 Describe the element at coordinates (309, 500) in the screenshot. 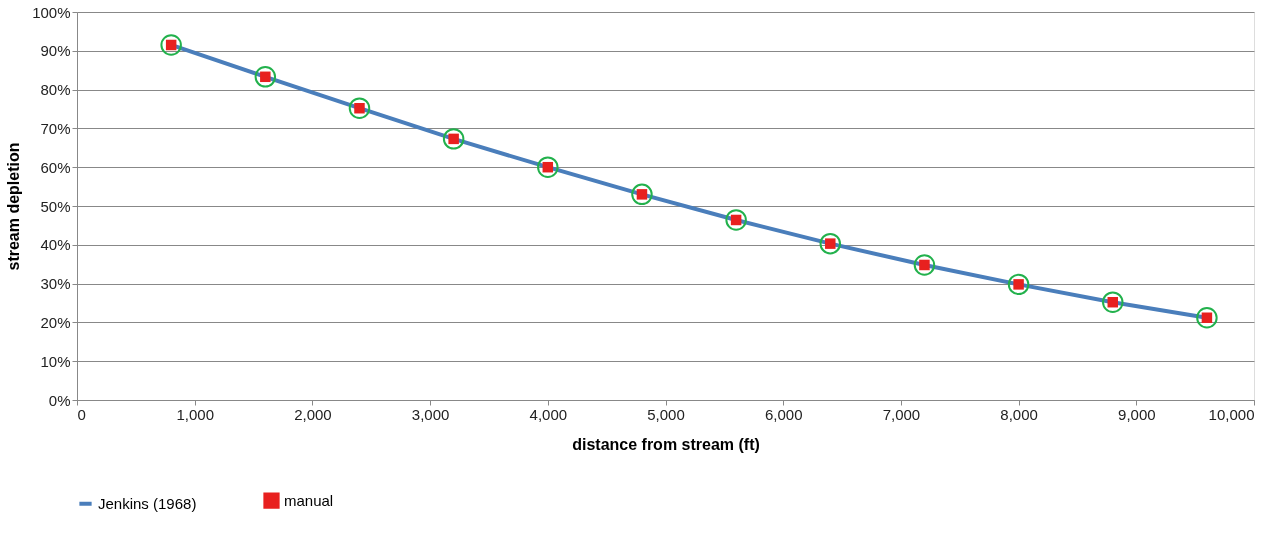

I see `legend-label: manual` at that location.